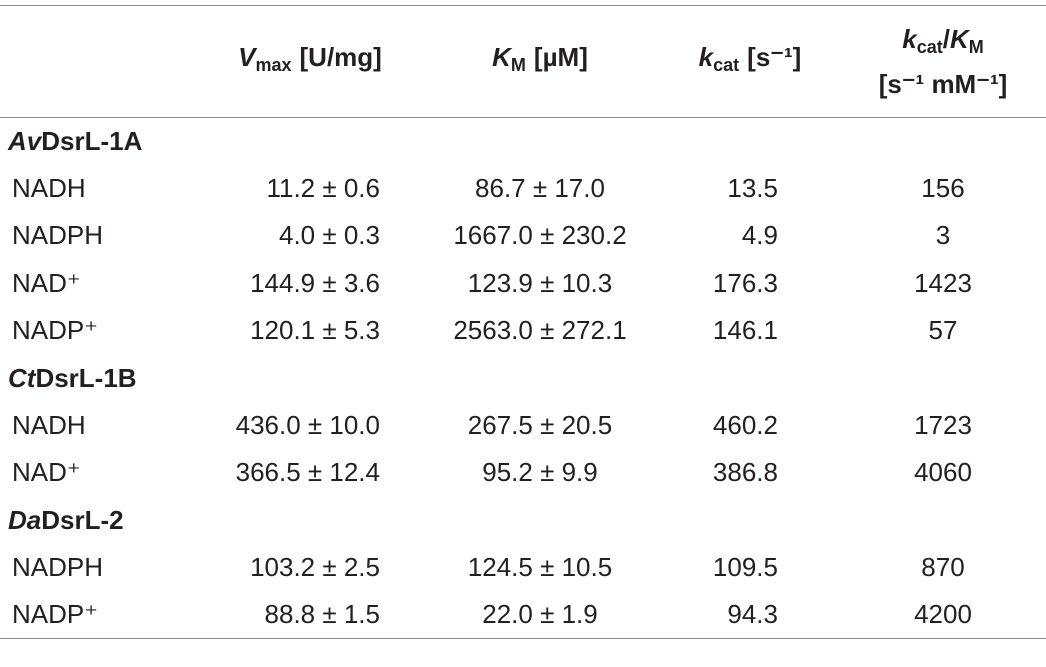 The width and height of the screenshot is (1046, 667). What do you see at coordinates (943, 614) in the screenshot?
I see `value-cell: 4200` at bounding box center [943, 614].